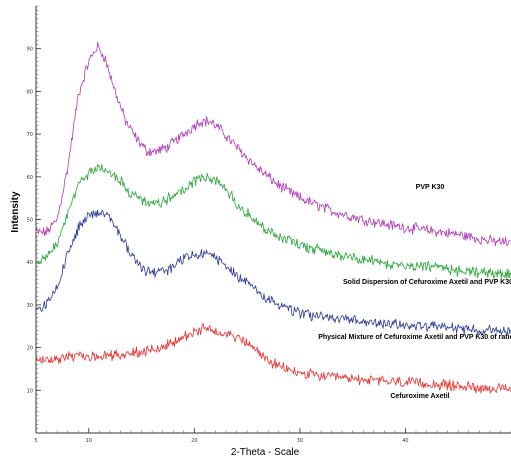 The height and width of the screenshot is (460, 511). Describe the element at coordinates (15, 212) in the screenshot. I see `y-axis-title: Intensity` at that location.